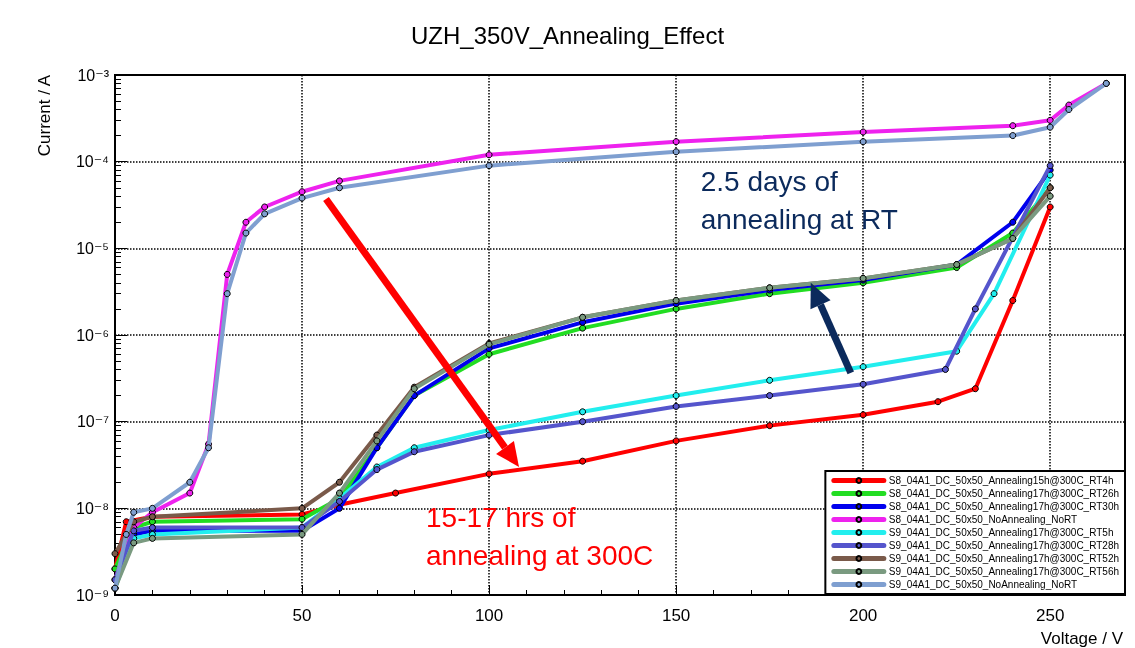 The height and width of the screenshot is (648, 1135). I want to click on x-axis-title: Voltage / V, so click(1082, 638).